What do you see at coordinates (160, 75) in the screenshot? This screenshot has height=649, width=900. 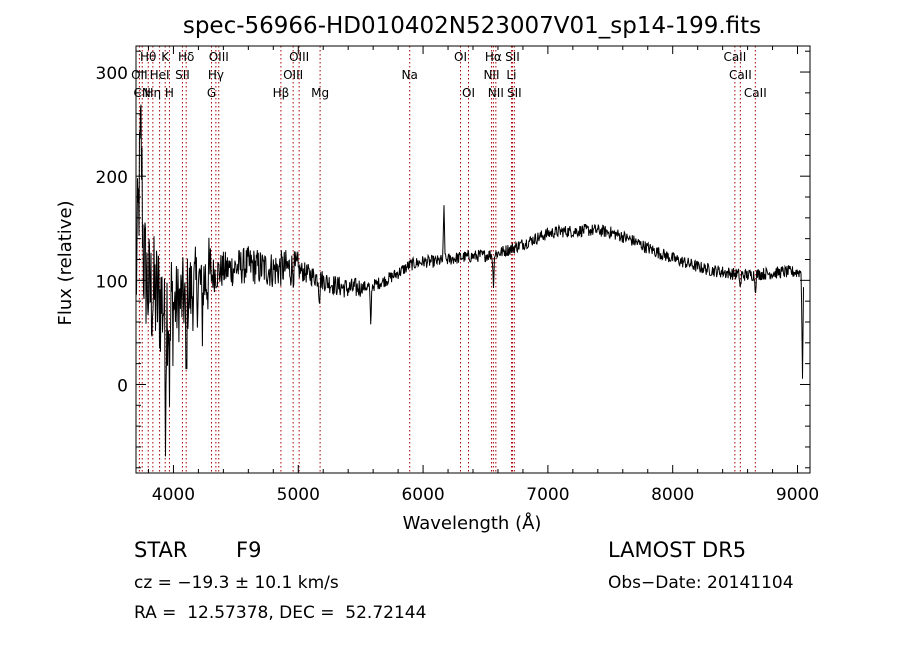 I see `line-label: HeI` at bounding box center [160, 75].